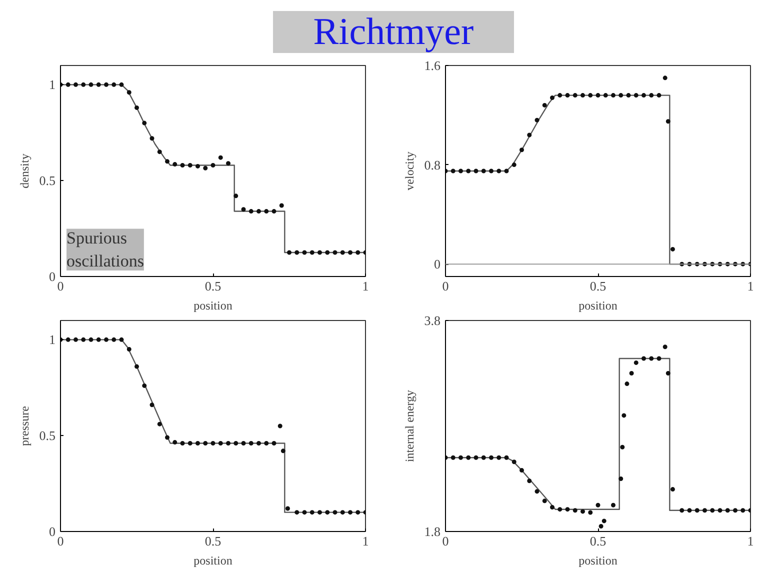  Describe the element at coordinates (432, 164) in the screenshot. I see `y-tick-label: 0.8` at that location.